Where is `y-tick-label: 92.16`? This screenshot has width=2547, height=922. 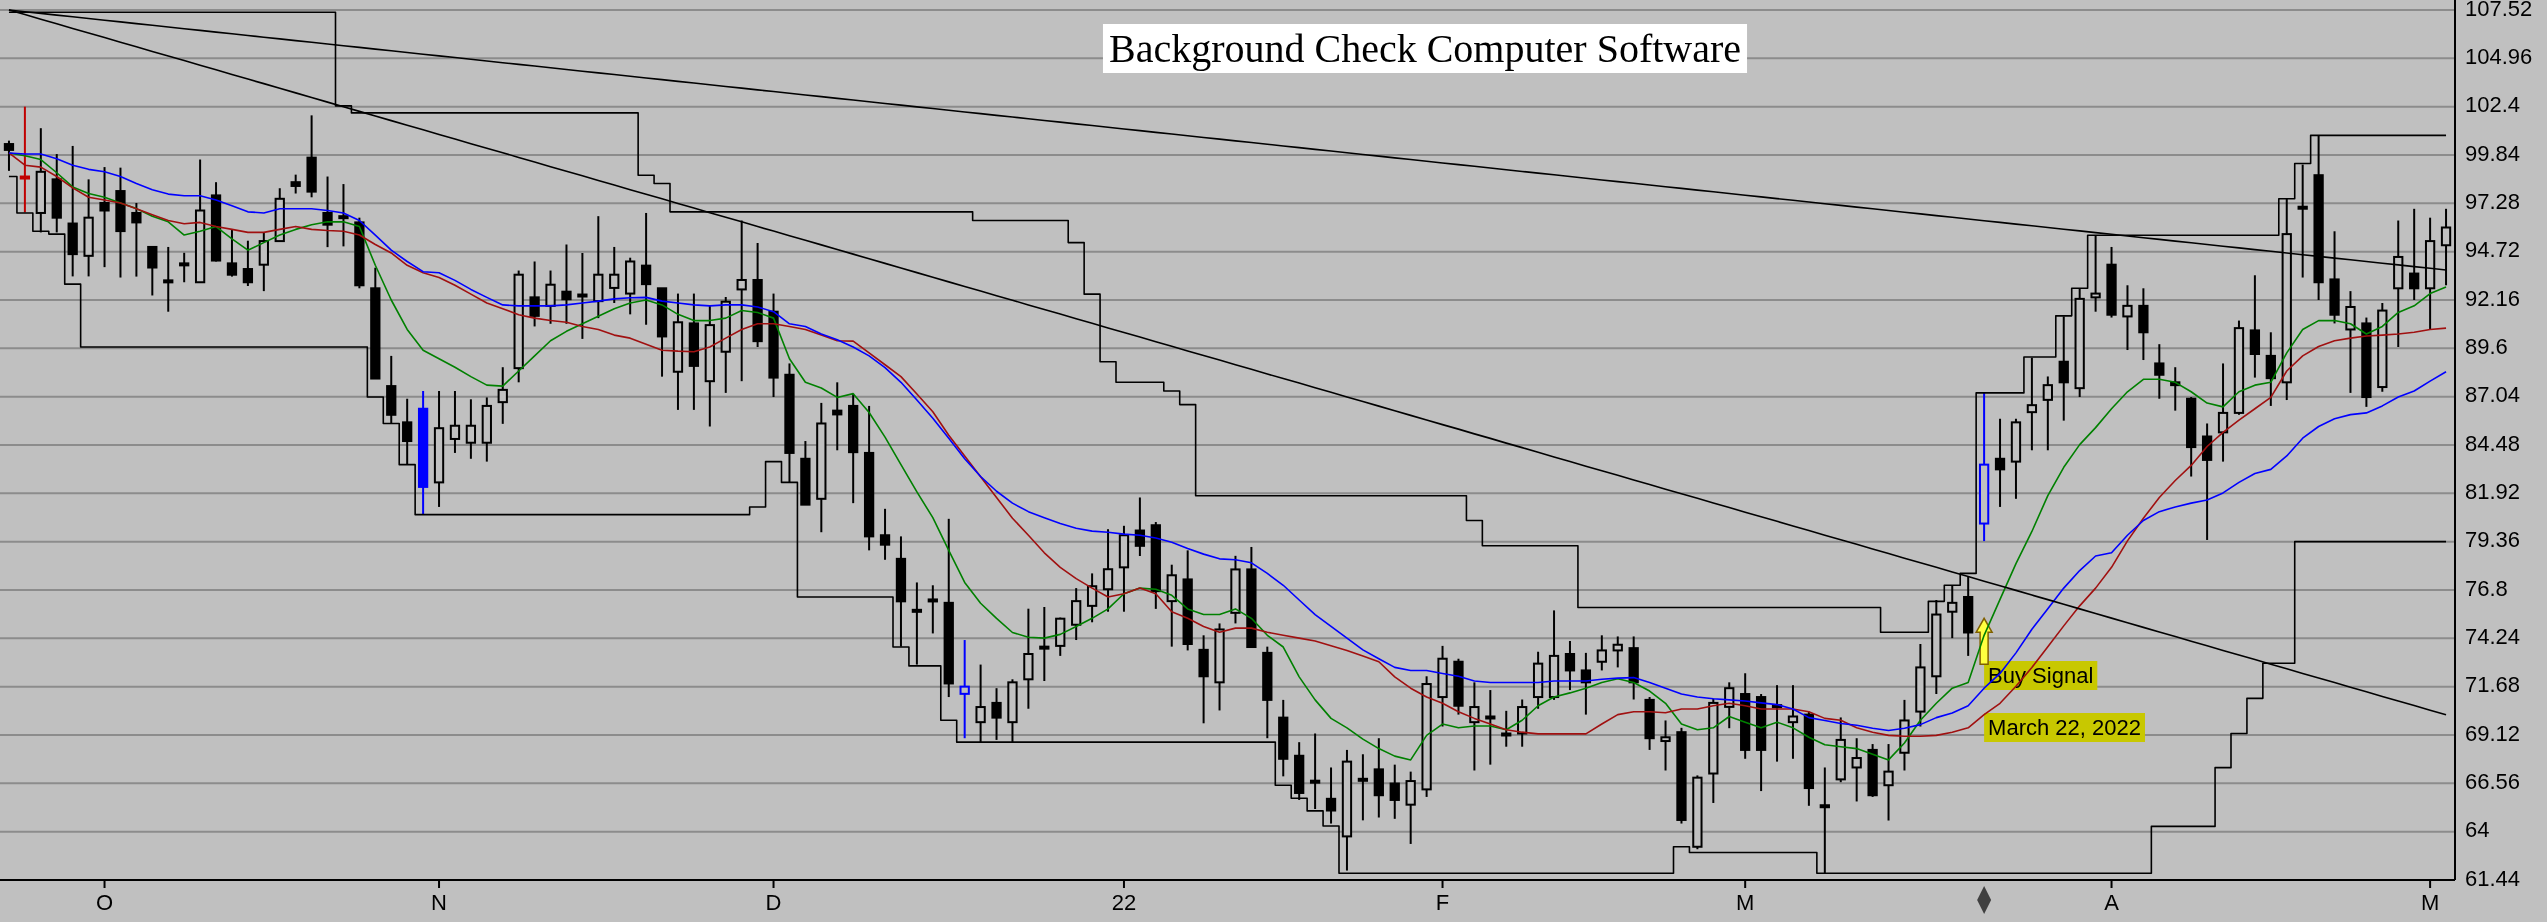
y-tick-label: 92.16 is located at coordinates (2493, 298).